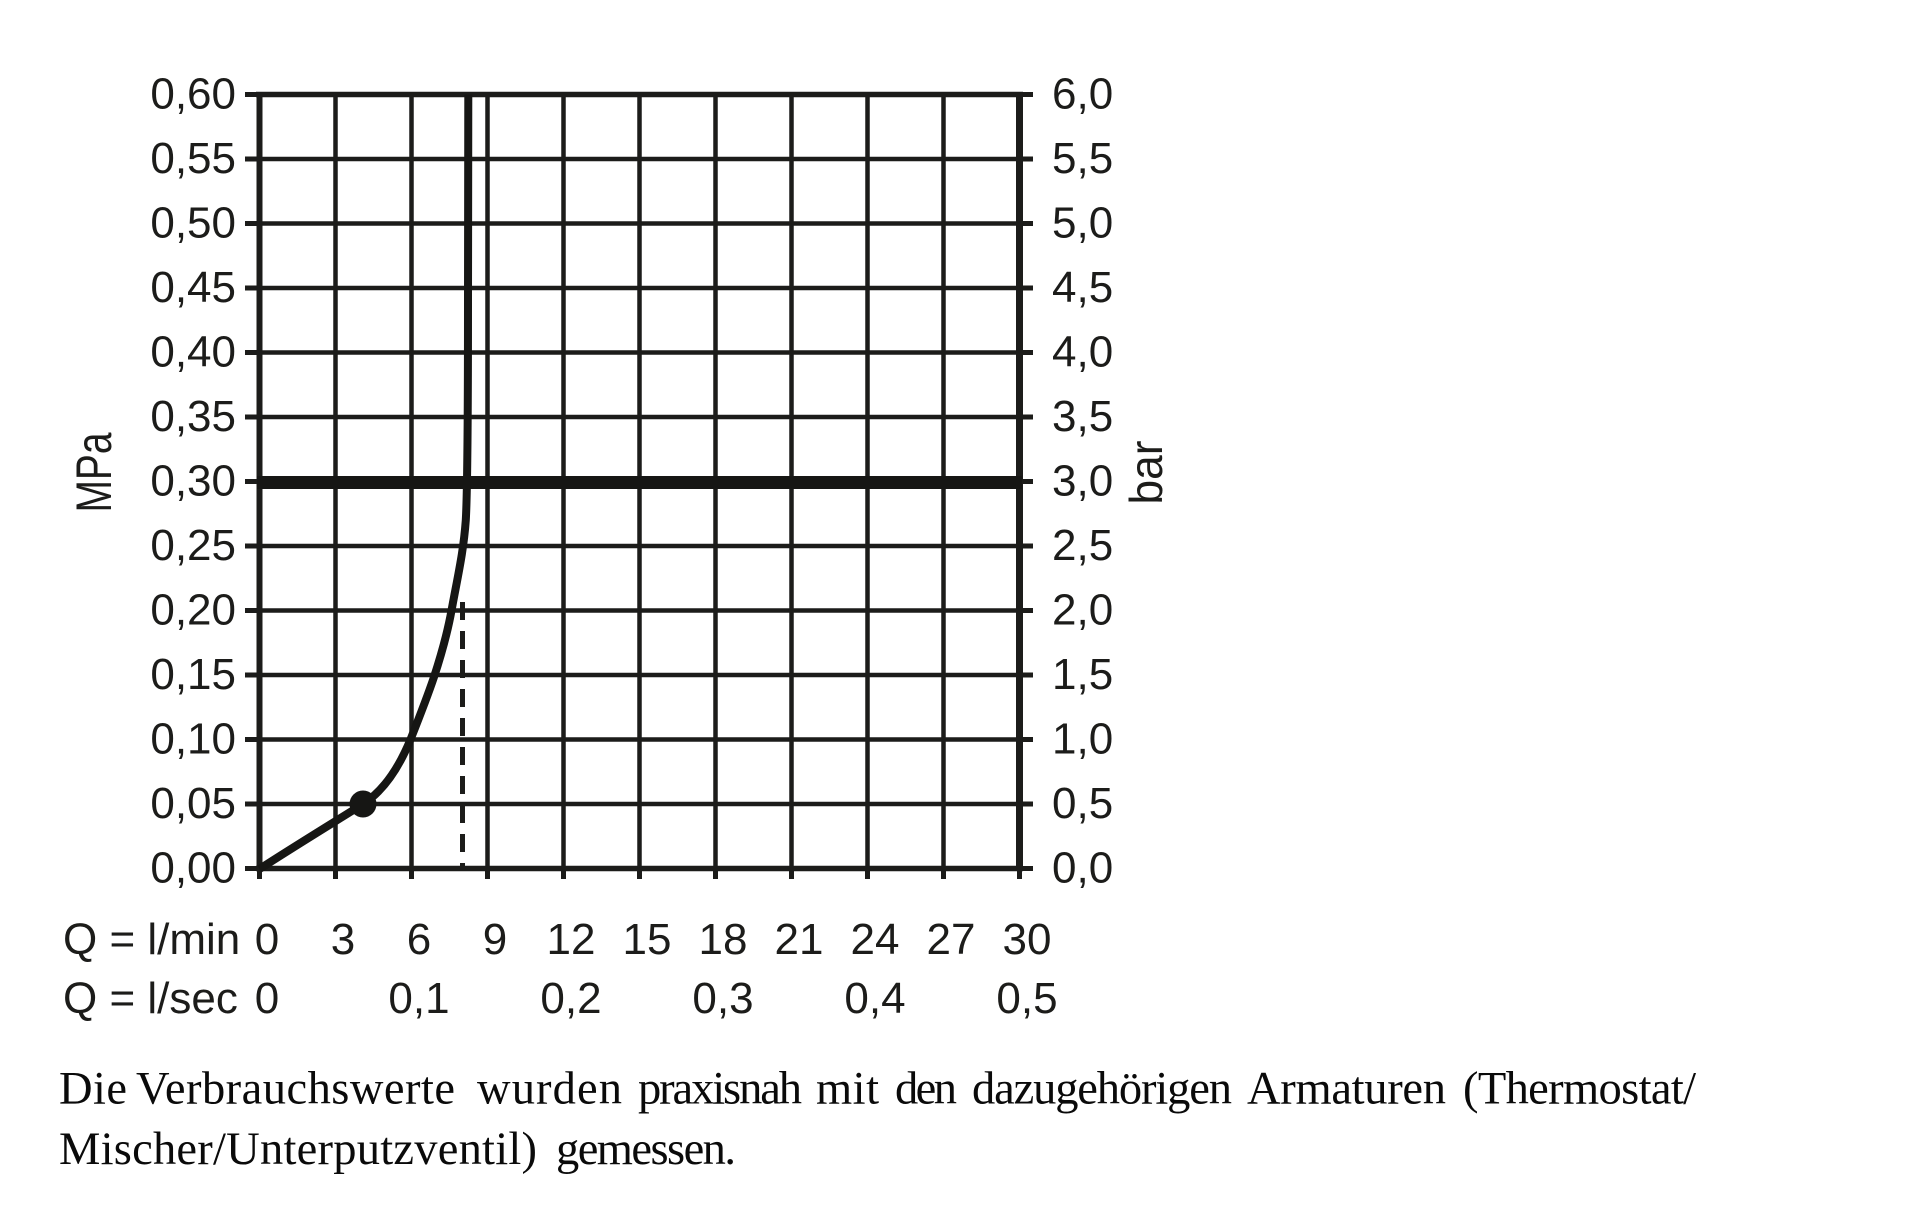 The height and width of the screenshot is (1224, 1920). Describe the element at coordinates (193, 674) in the screenshot. I see `svg-text: 0,15` at that location.